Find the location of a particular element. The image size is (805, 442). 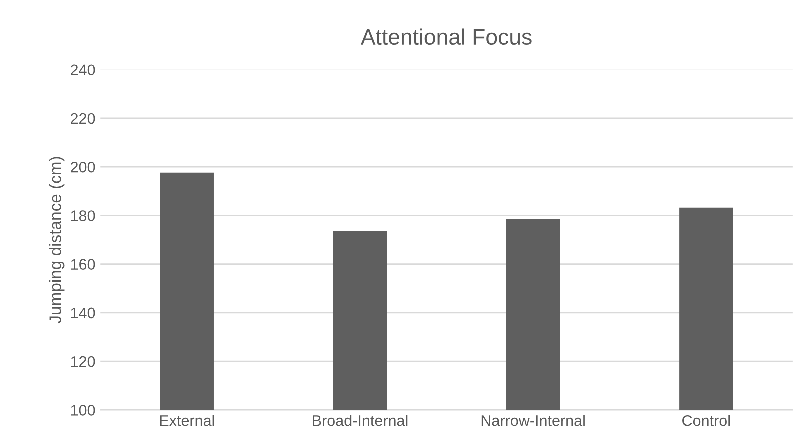

y-axis-title: Jumping distance (cm) is located at coordinates (57, 240).